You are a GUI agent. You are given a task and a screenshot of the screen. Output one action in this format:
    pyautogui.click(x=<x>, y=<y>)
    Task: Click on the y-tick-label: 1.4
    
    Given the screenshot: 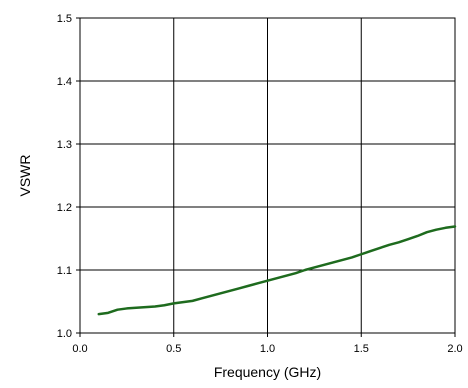 What is the action you would take?
    pyautogui.click(x=64, y=82)
    